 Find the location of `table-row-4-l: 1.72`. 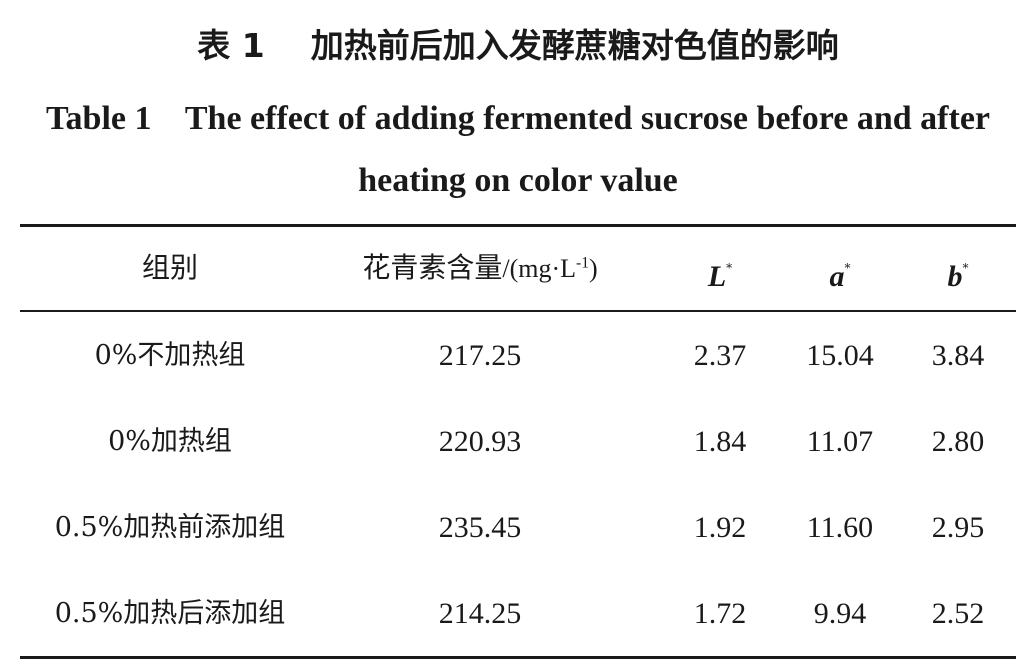

table-row-4-l: 1.72 is located at coordinates (720, 613).